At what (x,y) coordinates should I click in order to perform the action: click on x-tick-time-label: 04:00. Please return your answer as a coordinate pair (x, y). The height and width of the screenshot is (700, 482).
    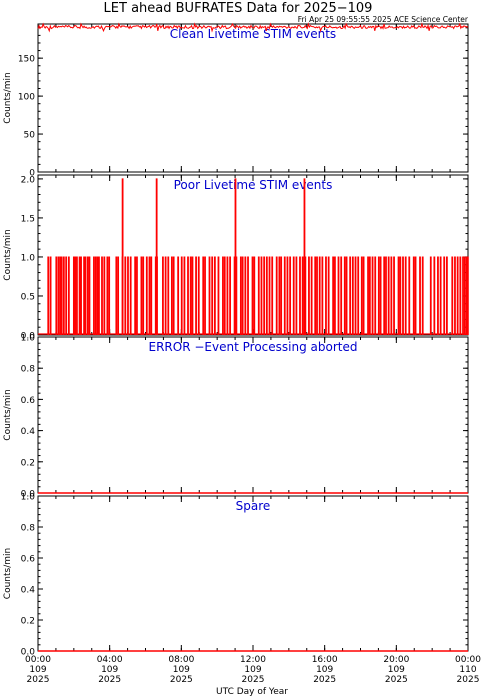
    Looking at the image, I should click on (110, 660).